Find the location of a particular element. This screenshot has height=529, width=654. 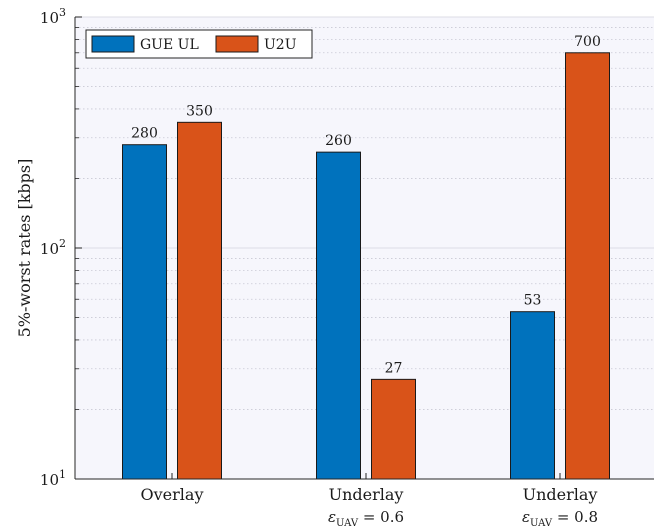

x-category-sublabel: εUAV = 0.6 is located at coordinates (366, 518).